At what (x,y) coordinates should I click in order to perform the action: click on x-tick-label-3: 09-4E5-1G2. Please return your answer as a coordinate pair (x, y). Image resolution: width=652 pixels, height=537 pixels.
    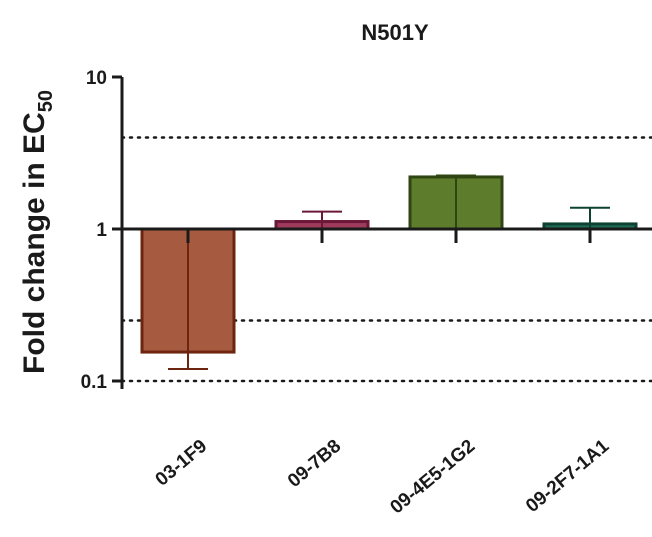
    Looking at the image, I should click on (432, 477).